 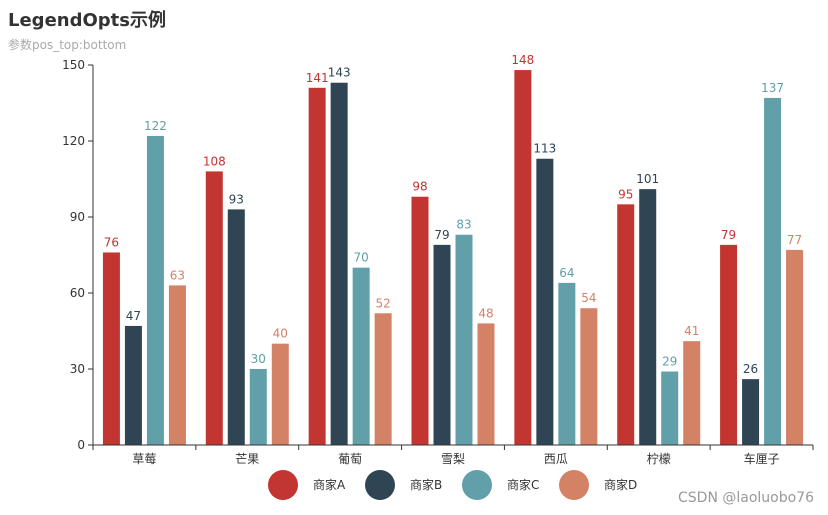 What do you see at coordinates (383, 303) in the screenshot?
I see `data-label: 52` at bounding box center [383, 303].